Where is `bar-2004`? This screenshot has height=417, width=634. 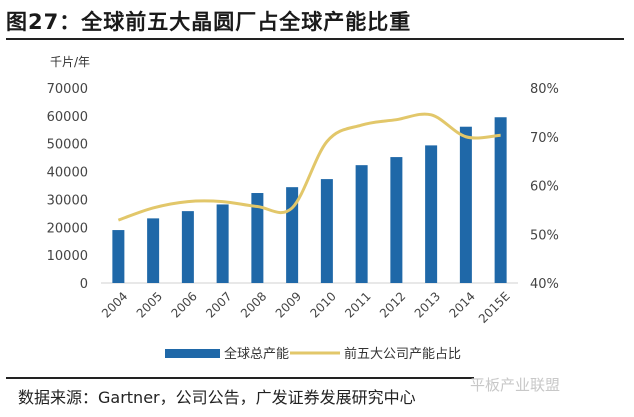 bar-2004 is located at coordinates (118, 256).